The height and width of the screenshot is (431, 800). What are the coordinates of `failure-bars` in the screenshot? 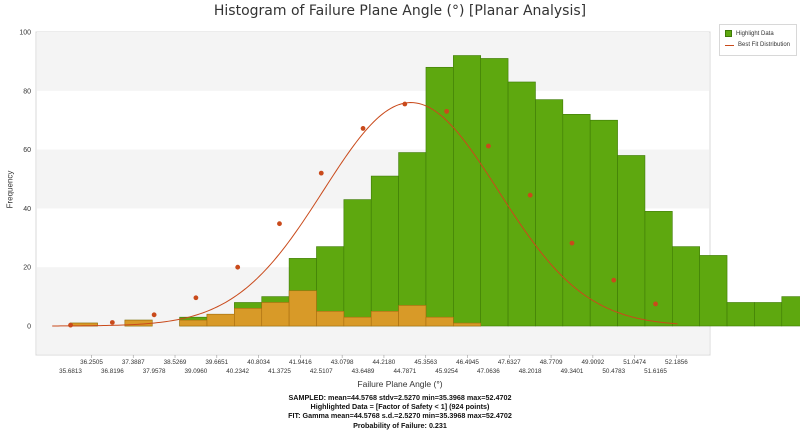 It's located at (275, 308).